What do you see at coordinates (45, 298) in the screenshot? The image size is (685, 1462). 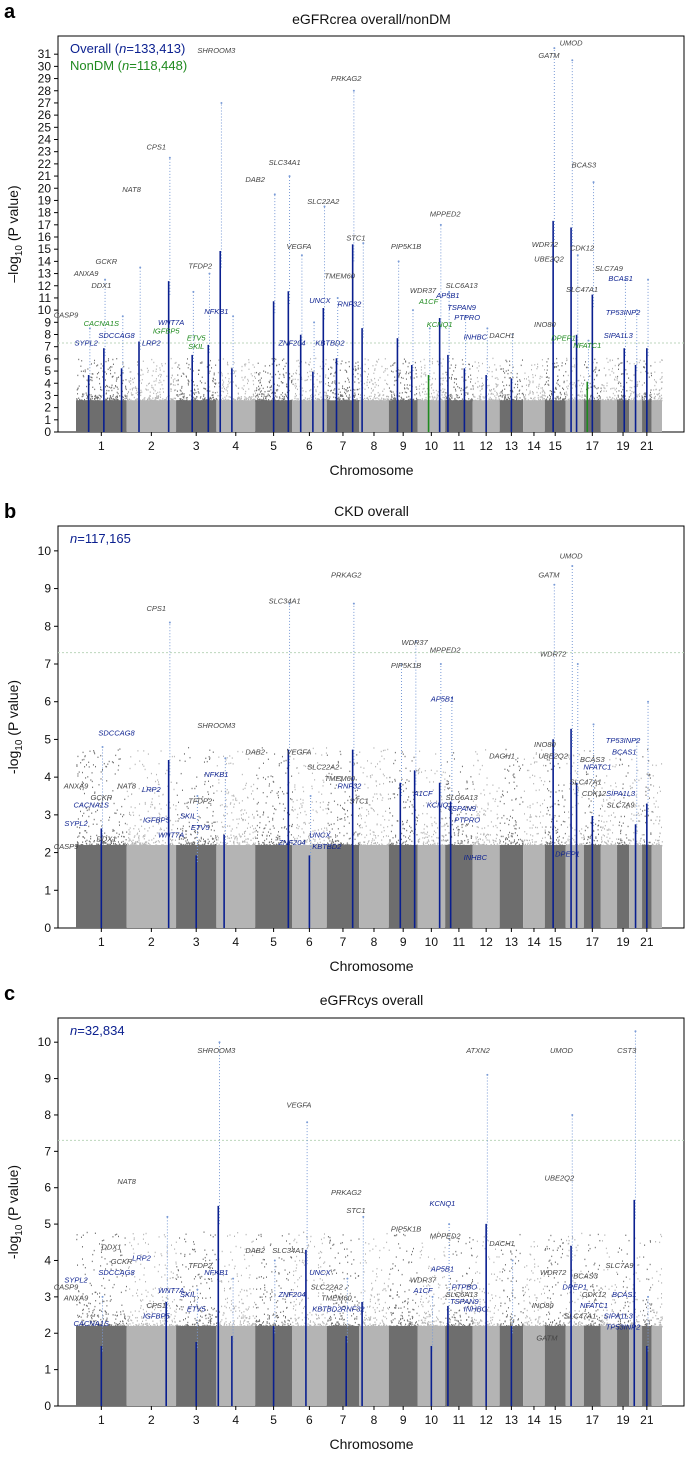 I see `y-tick-label: 11` at bounding box center [45, 298].